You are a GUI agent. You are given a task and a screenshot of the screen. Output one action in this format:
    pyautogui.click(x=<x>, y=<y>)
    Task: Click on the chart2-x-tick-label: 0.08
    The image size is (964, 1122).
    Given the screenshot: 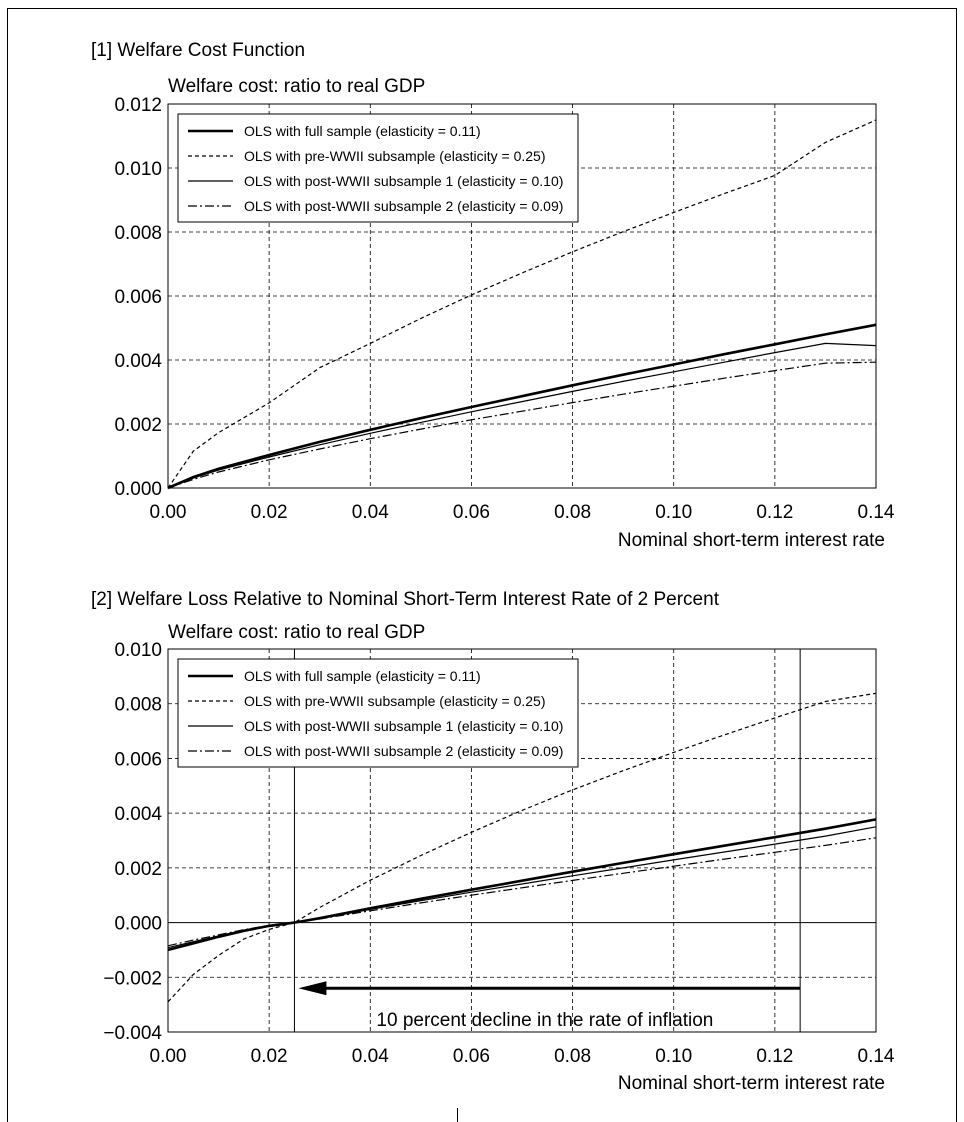 What is the action you would take?
    pyautogui.click(x=572, y=1056)
    